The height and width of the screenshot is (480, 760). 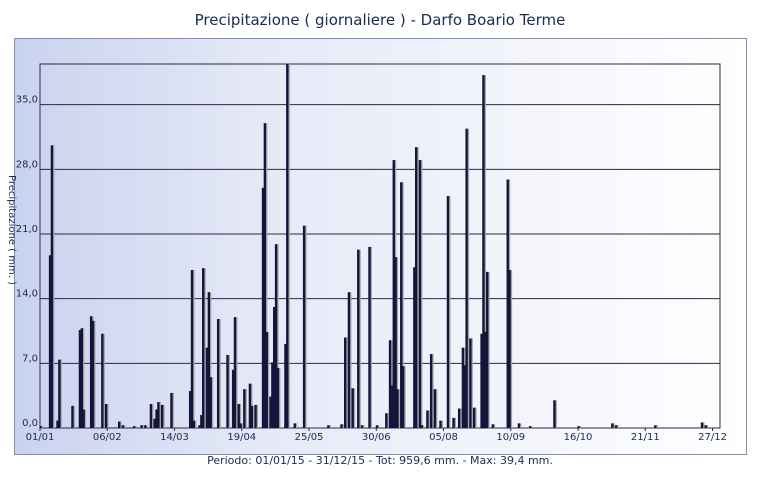 What do you see at coordinates (510, 437) in the screenshot?
I see `x-tick-label: 10/09` at bounding box center [510, 437].